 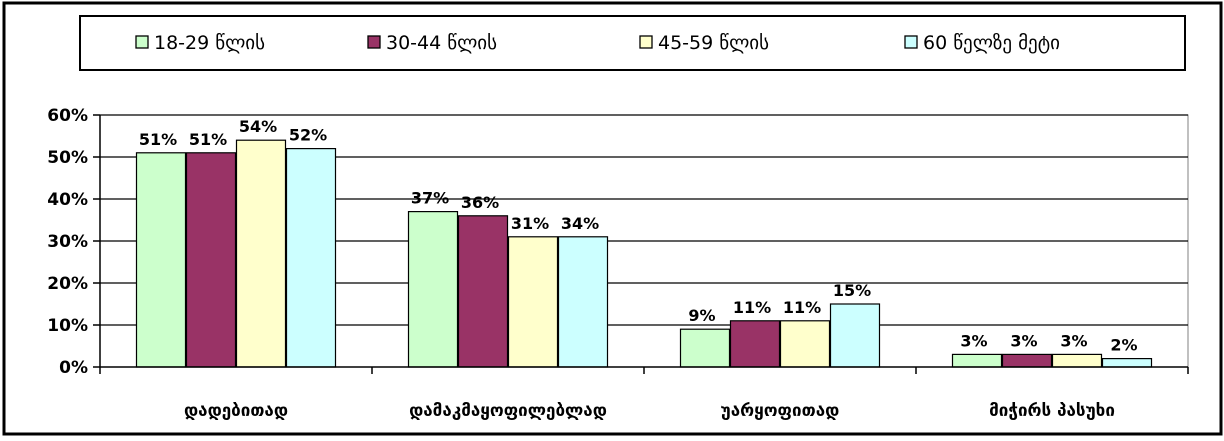 What do you see at coordinates (67, 326) in the screenshot?
I see `y-tick-label: 10%` at bounding box center [67, 326].